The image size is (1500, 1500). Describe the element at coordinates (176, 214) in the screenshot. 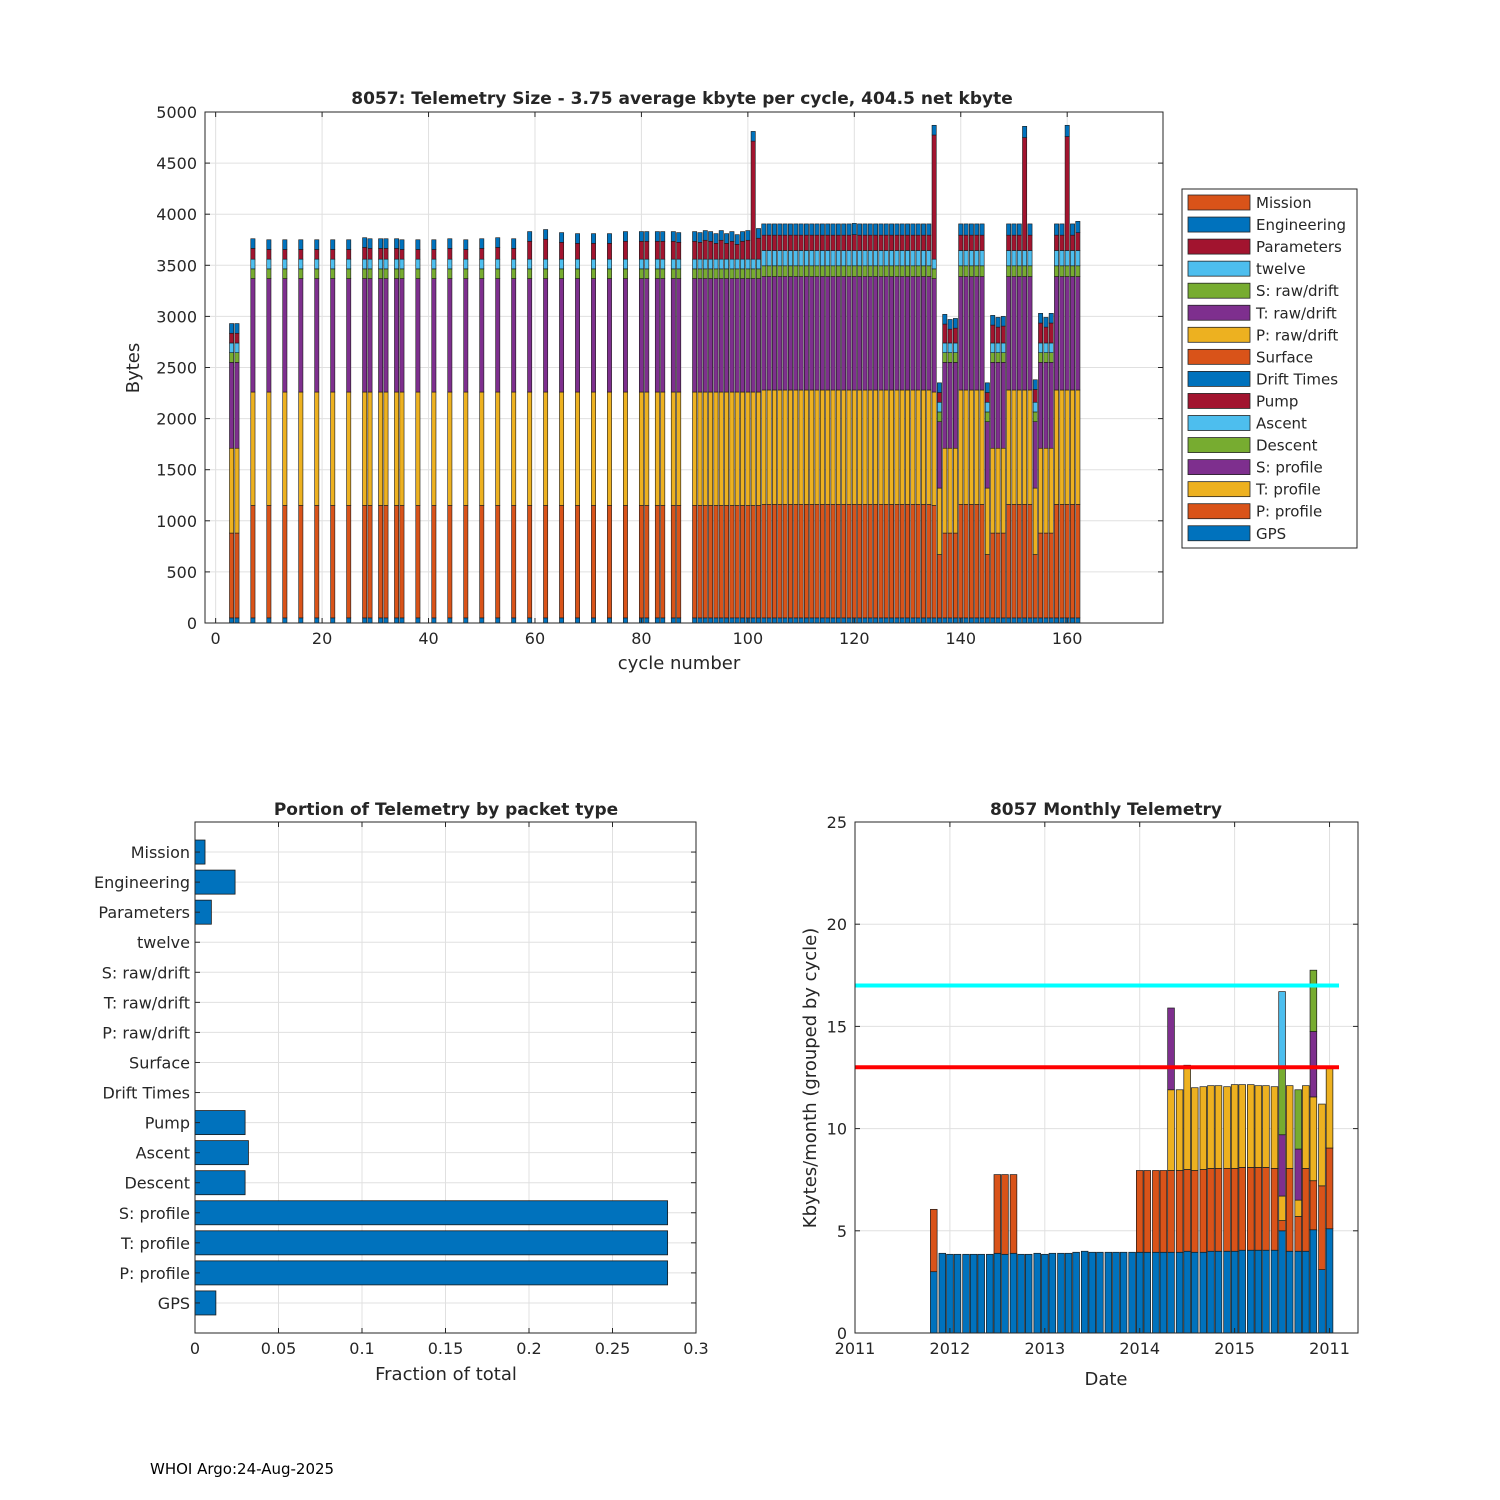

I see `y-tick-label: 4000` at that location.